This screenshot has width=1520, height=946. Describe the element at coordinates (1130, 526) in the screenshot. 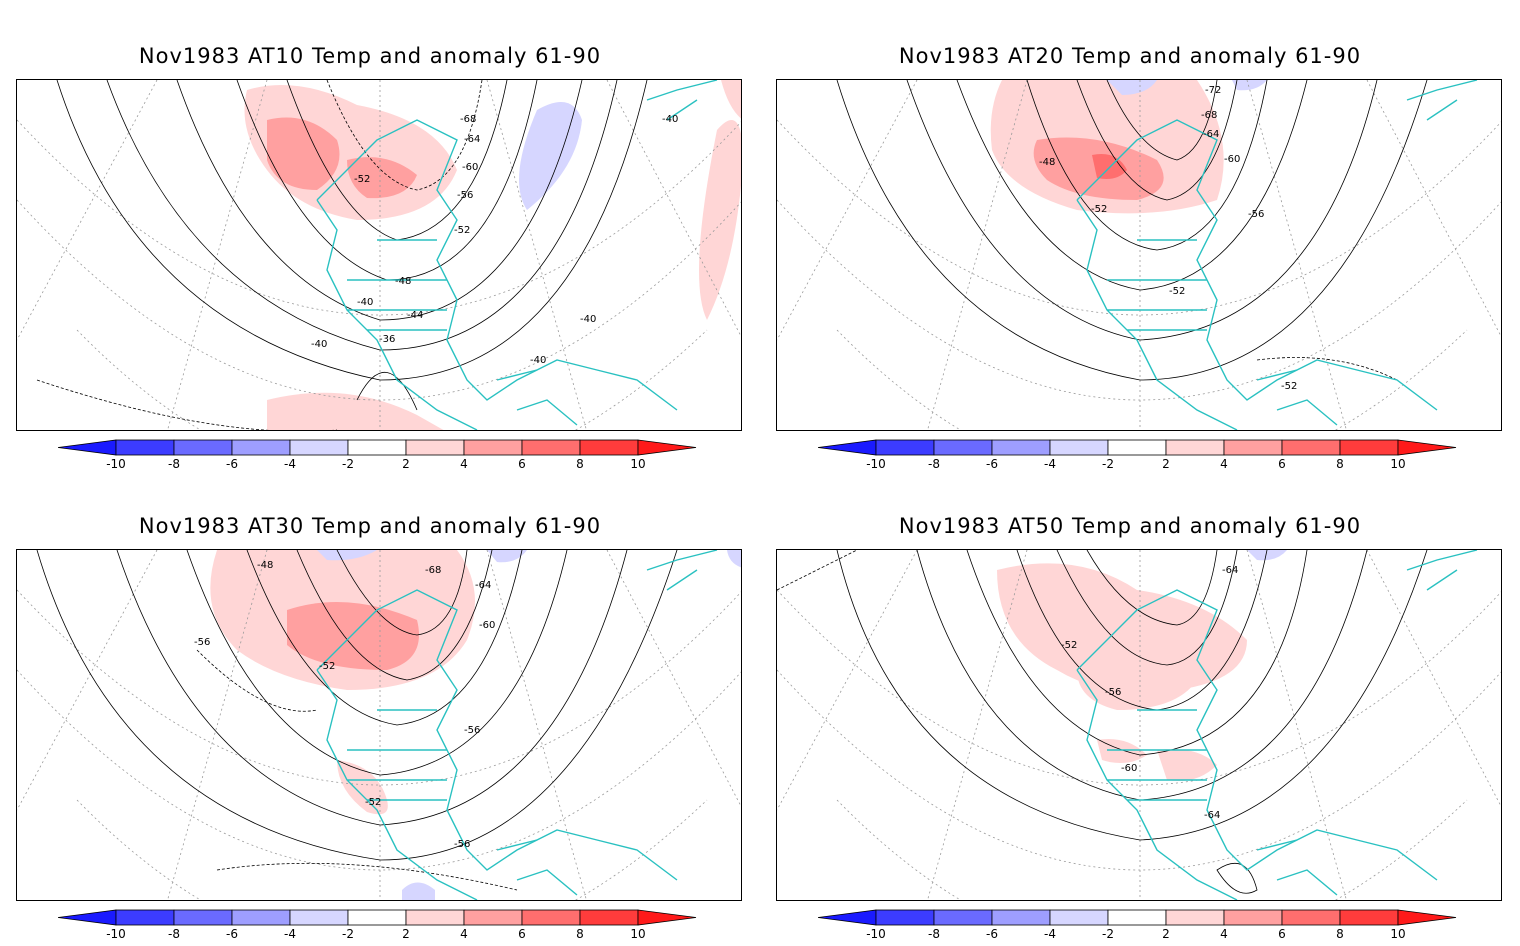

I see `panel-title: Nov1983 AT50 Temp and anomaly 61-90` at that location.